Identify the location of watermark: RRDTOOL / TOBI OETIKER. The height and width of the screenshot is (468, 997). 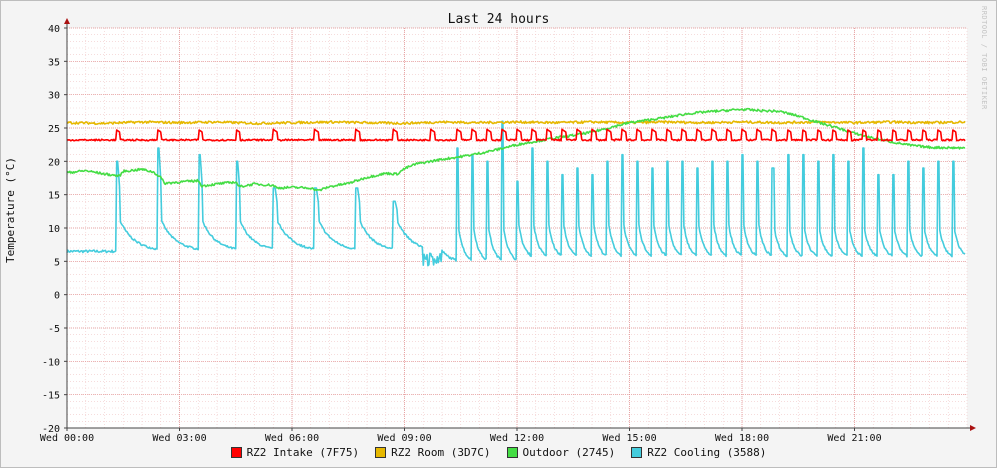
(984, 58).